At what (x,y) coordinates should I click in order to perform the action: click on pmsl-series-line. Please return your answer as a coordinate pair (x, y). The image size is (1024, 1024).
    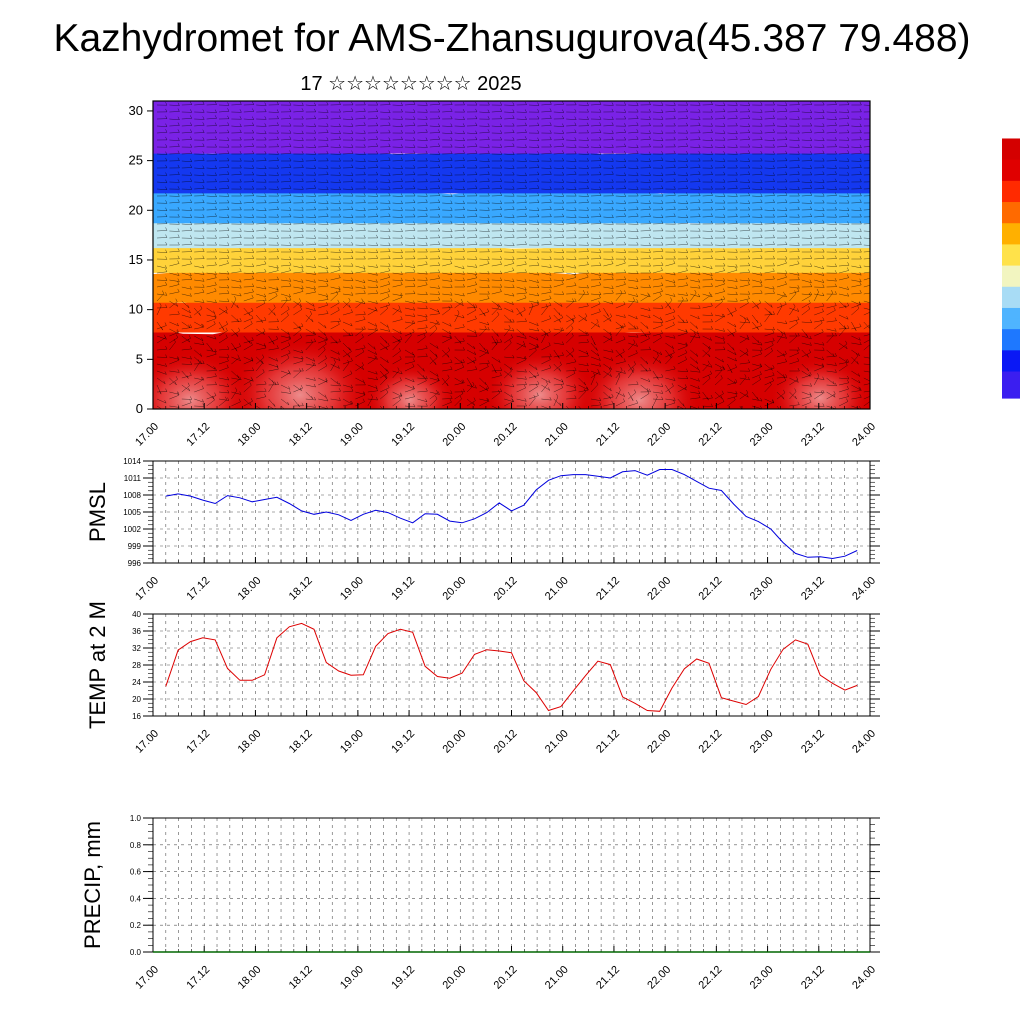
    Looking at the image, I should click on (511, 514).